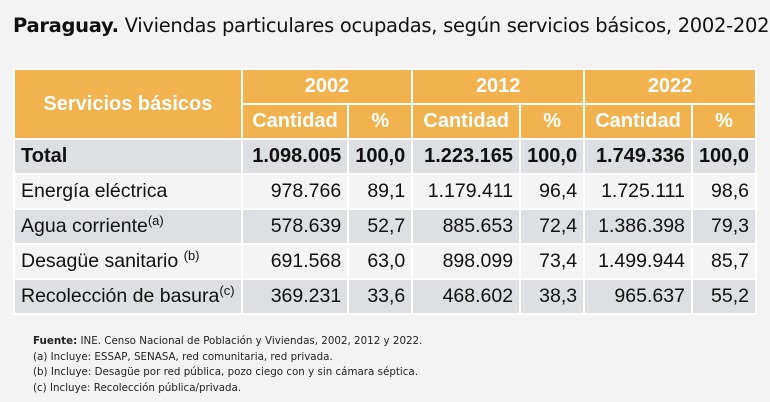  What do you see at coordinates (552, 296) in the screenshot?
I see `cell-percent: 38,3` at bounding box center [552, 296].